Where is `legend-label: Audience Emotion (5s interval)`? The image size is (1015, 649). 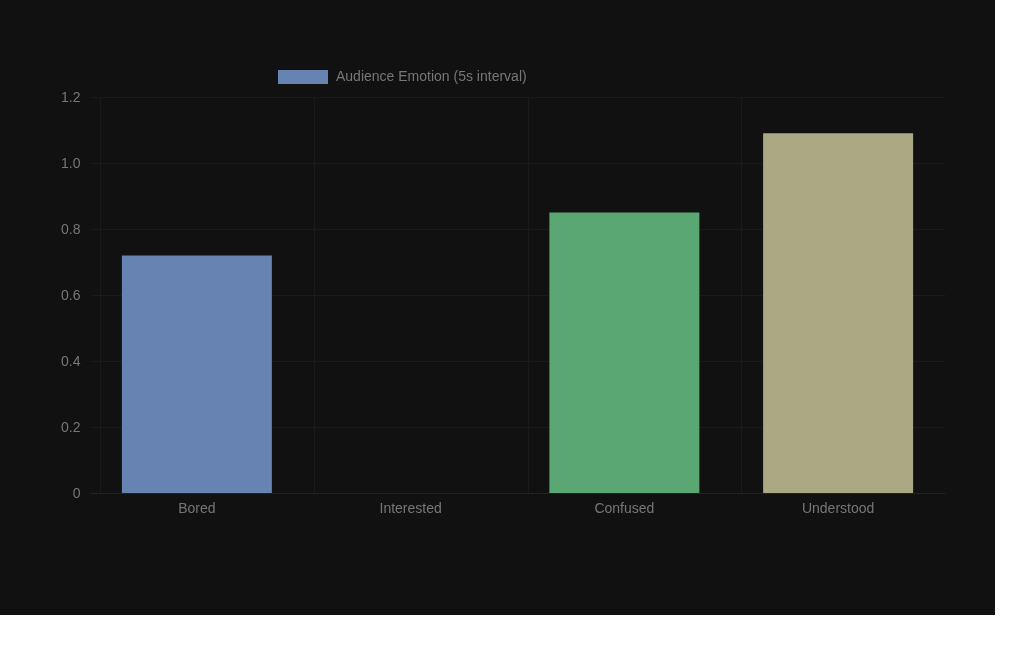 legend-label: Audience Emotion (5s interval) is located at coordinates (431, 76).